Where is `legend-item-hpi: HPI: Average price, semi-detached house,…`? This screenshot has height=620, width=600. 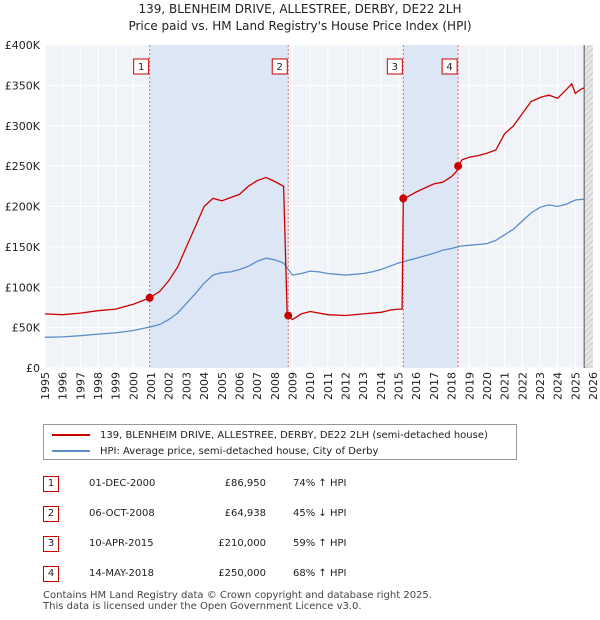 legend-item-hpi: HPI: Average price, semi-detached house,… is located at coordinates (215, 451).